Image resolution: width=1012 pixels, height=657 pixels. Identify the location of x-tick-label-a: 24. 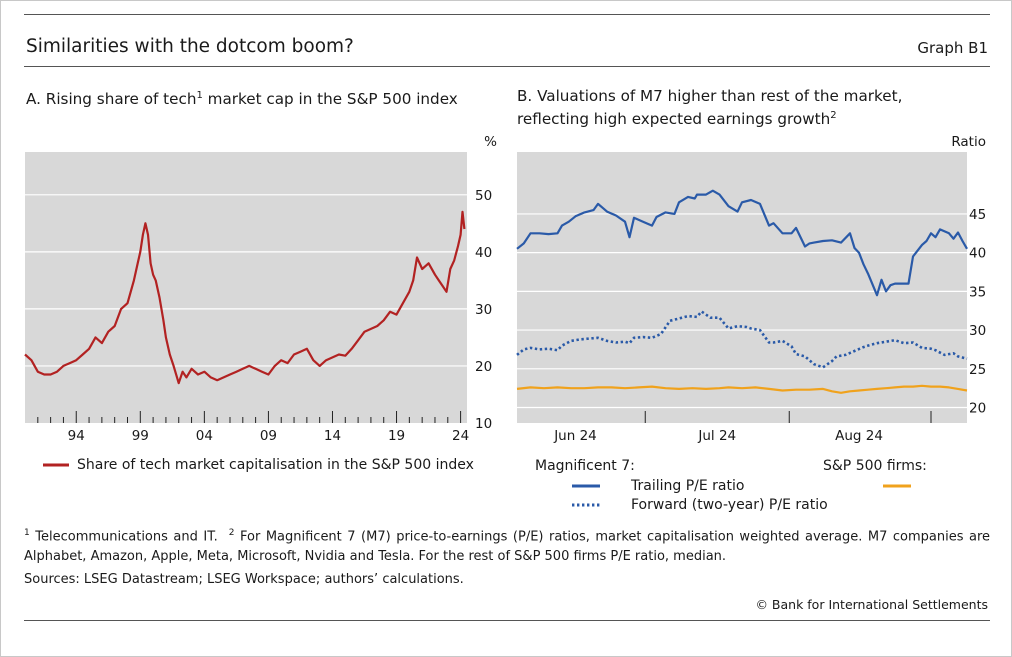
(460, 436).